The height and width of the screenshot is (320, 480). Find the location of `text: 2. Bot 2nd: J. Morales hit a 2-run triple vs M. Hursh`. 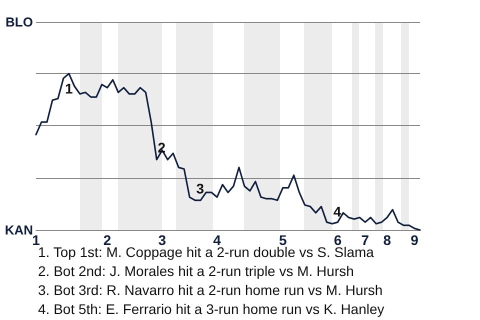

text: 2. Bot 2nd: J. Morales hit a 2-run triple vs M. Hursh is located at coordinates (196, 271).